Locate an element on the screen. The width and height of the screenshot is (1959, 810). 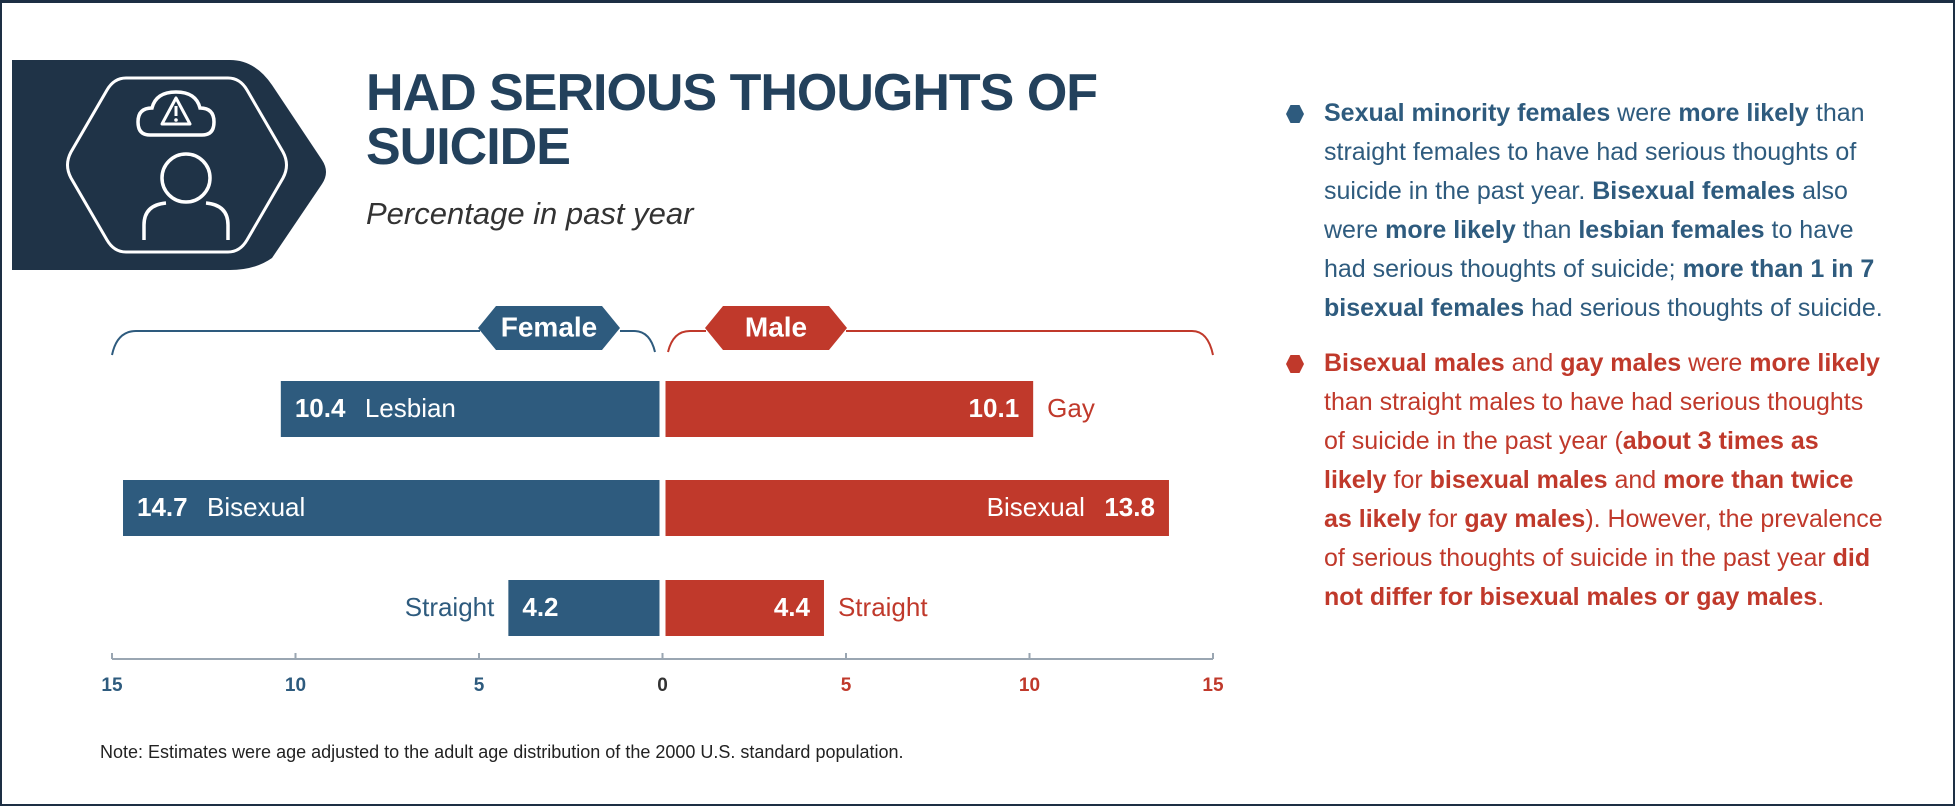
bullet-text: Bisexual males is located at coordinates (1414, 363).